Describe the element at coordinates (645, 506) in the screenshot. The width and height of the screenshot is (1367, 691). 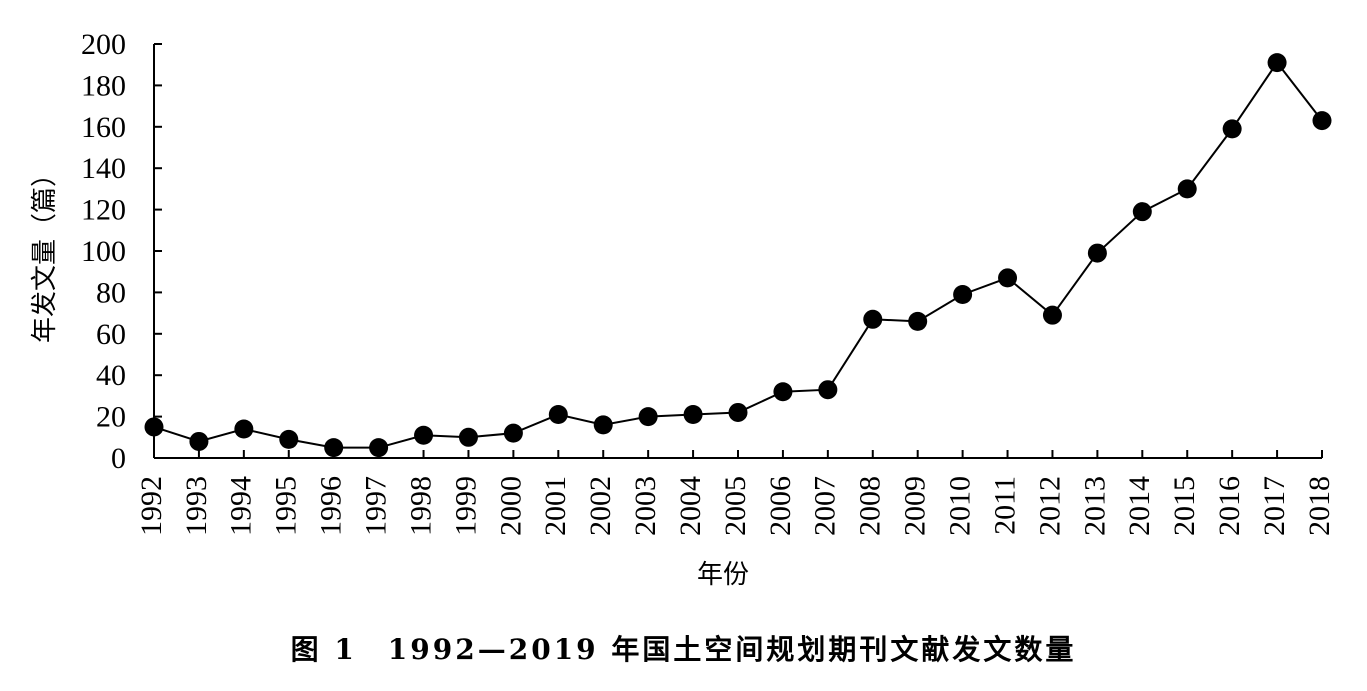
I see `x-tick-label: 2003` at that location.